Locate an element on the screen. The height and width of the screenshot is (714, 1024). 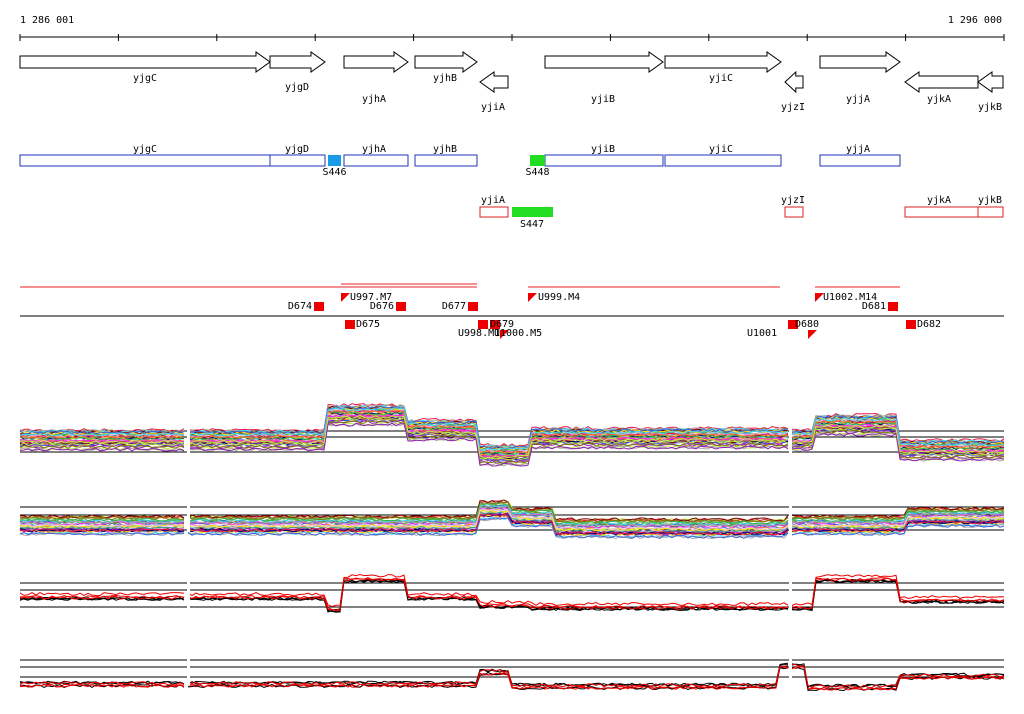
segment-label: U1001 is located at coordinates (762, 333).